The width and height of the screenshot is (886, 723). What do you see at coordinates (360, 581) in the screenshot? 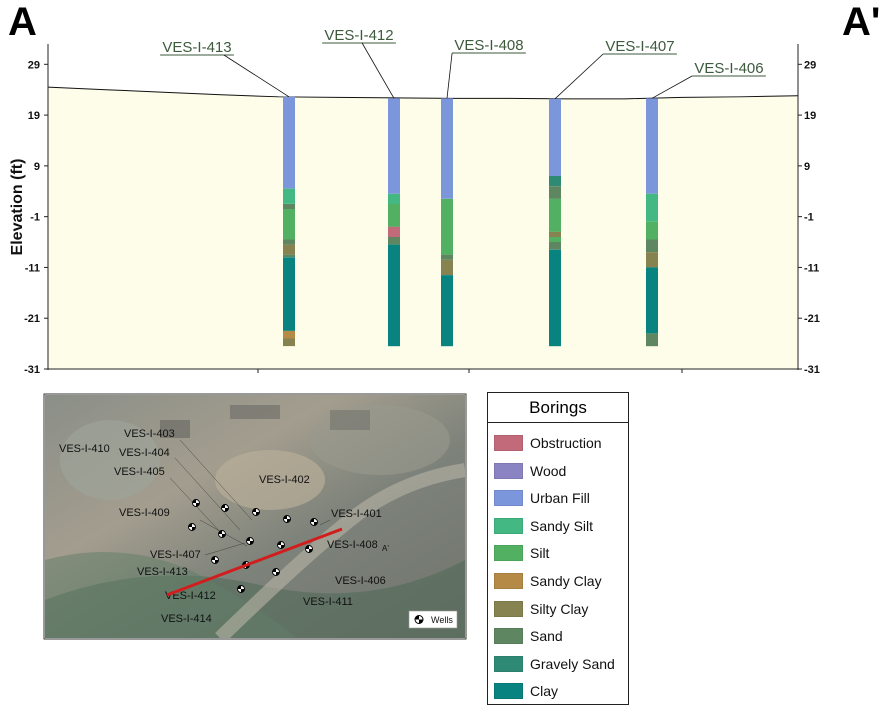
I see `map-boring-label: VES-I-406` at bounding box center [360, 581].